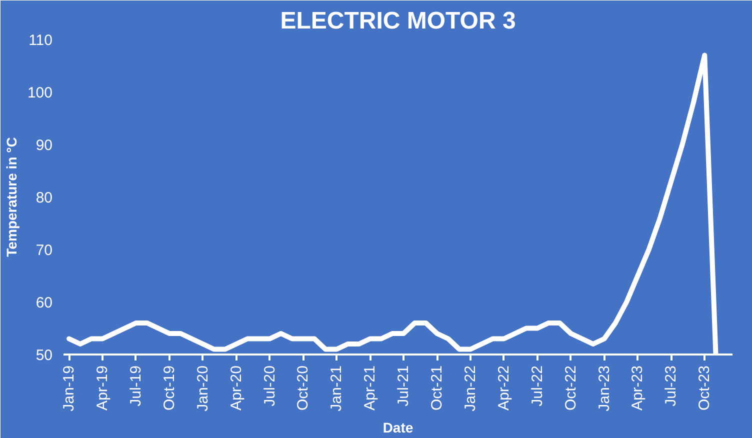  Describe the element at coordinates (69, 388) in the screenshot. I see `x-tick-label: Jan-19` at that location.